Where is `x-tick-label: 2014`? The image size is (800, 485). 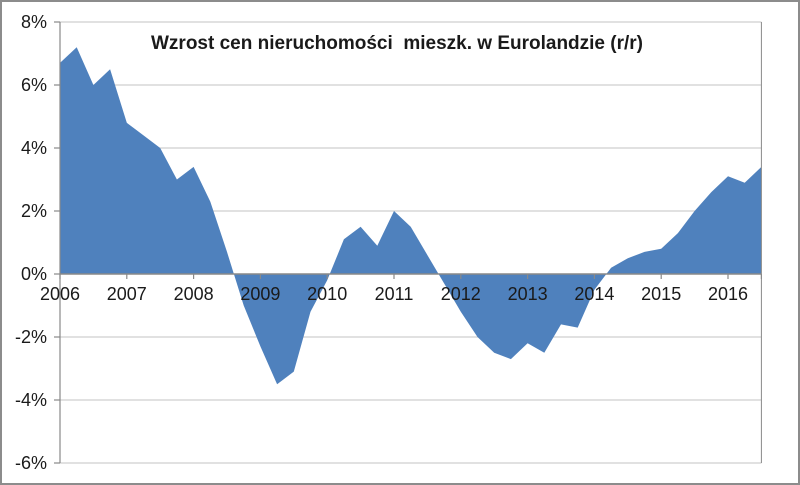 x-tick-label: 2014 is located at coordinates (594, 294).